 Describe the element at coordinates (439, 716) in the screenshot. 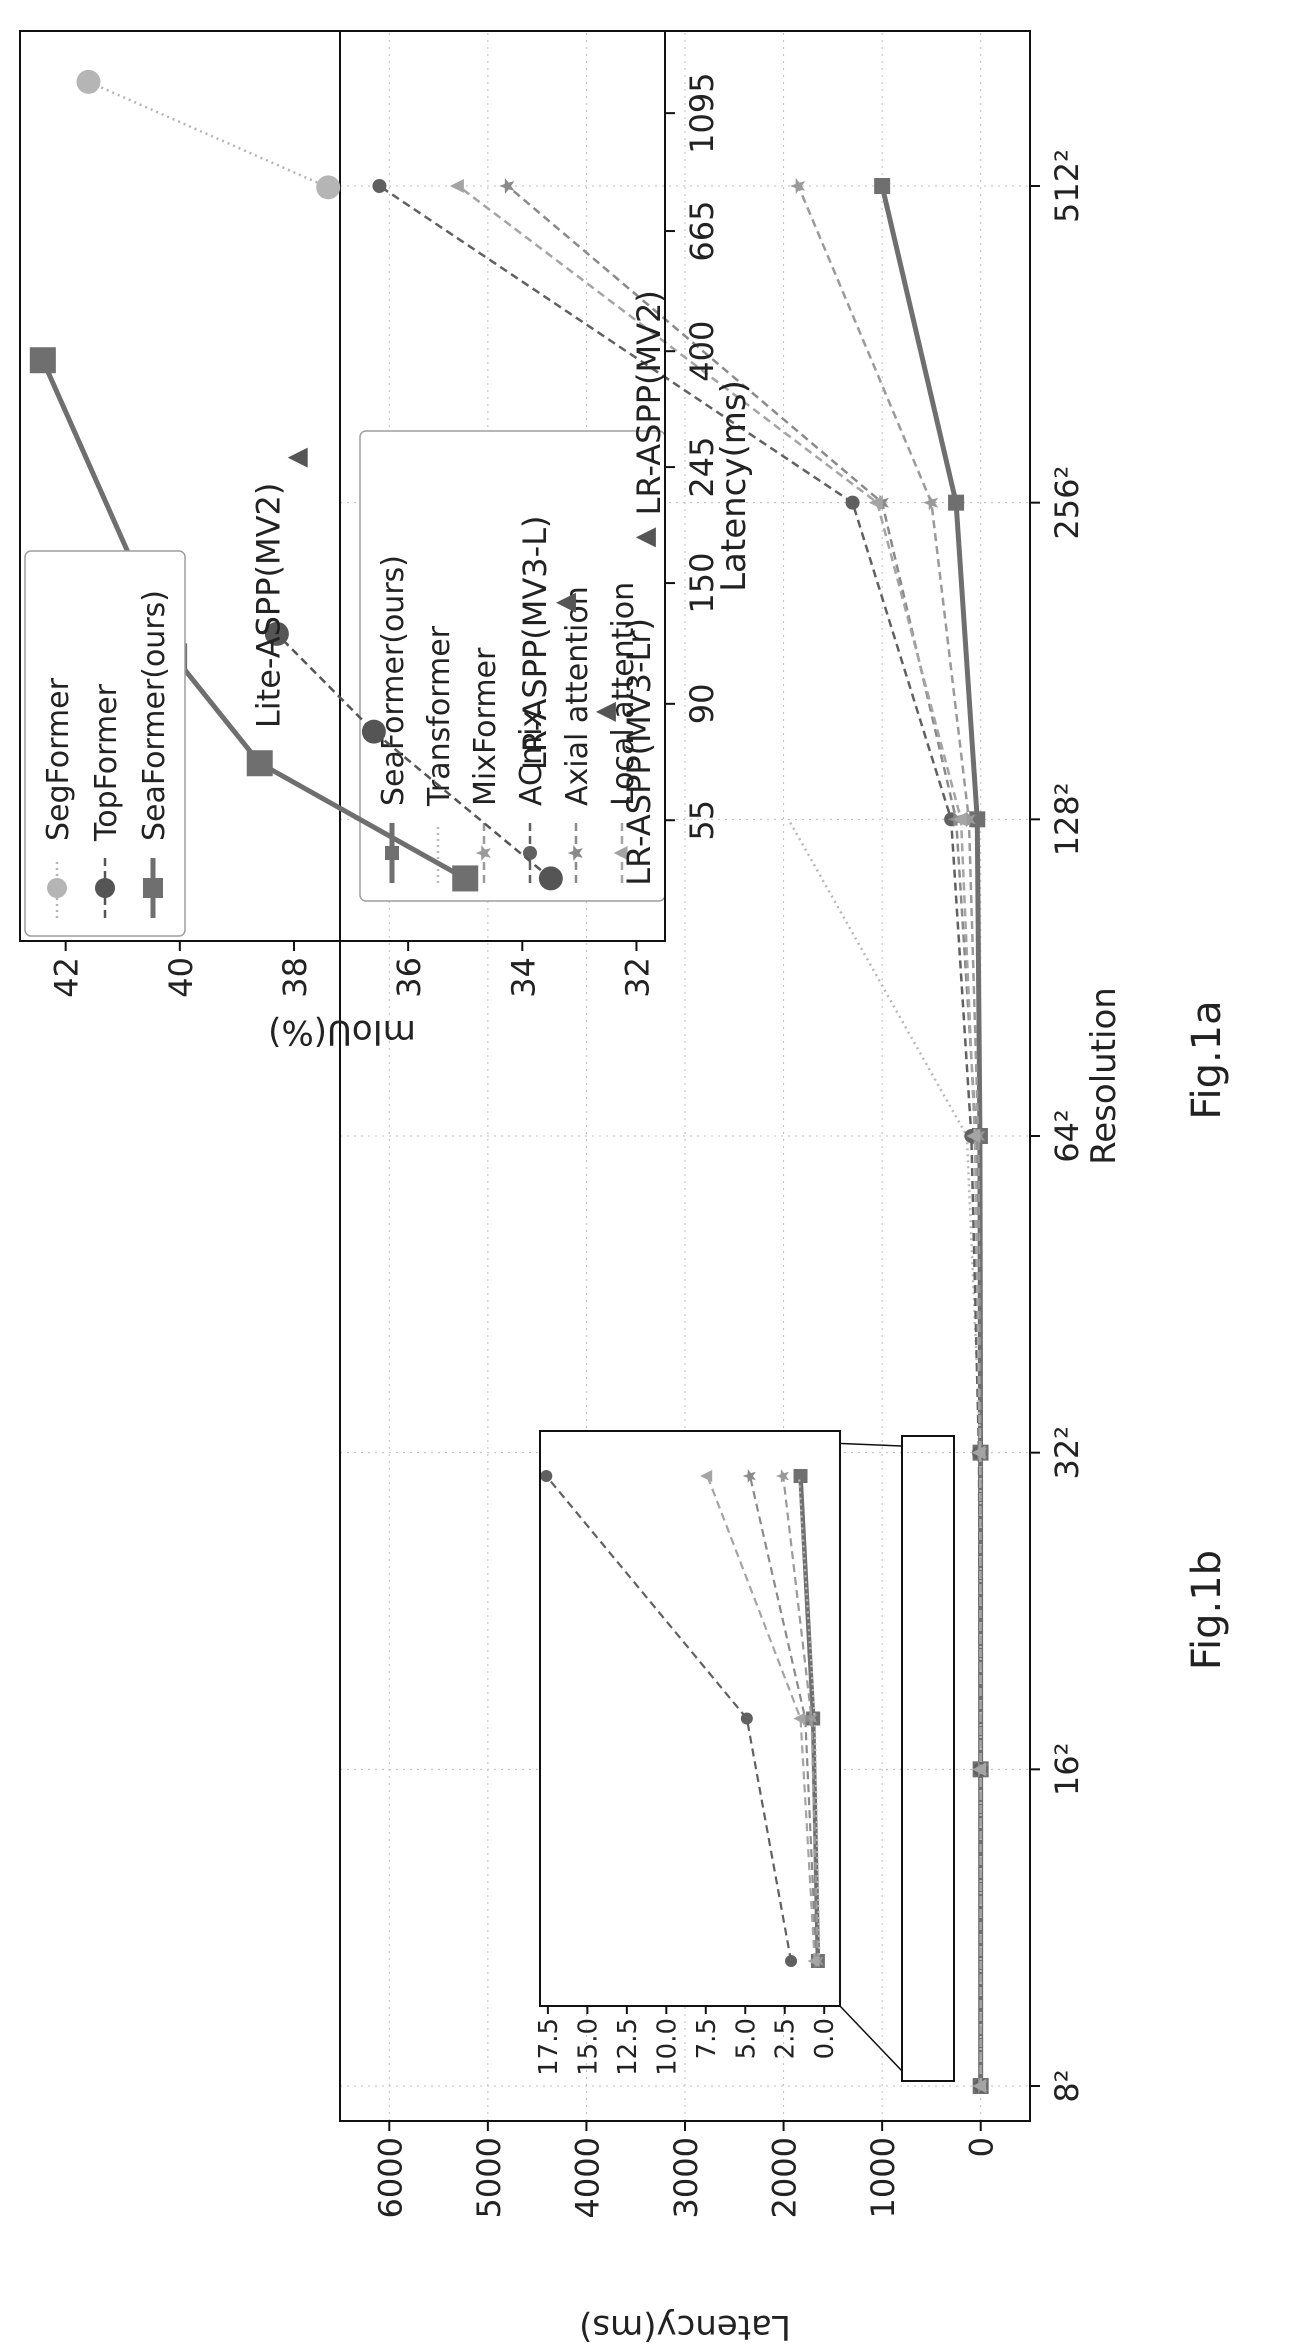

I see `legend-a-label: Transformer` at that location.